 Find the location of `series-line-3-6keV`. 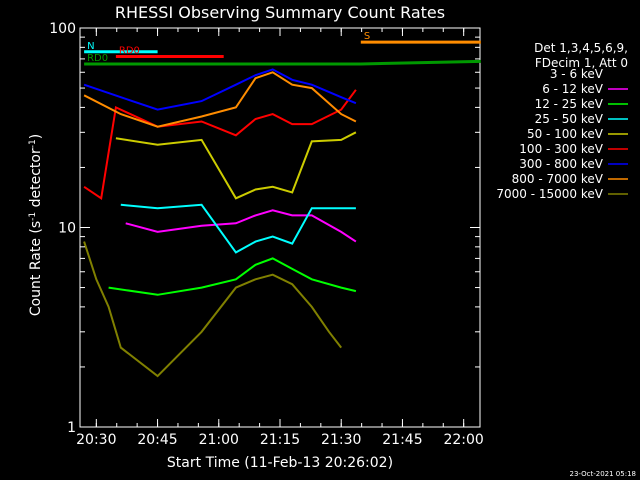

series-line-3-6keV is located at coordinates (239, 336).